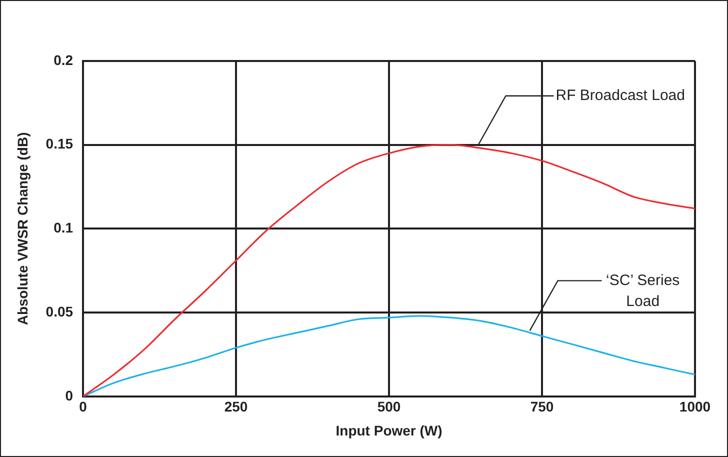 The width and height of the screenshot is (728, 457). What do you see at coordinates (64, 60) in the screenshot?
I see `y-tick-label: 0.2` at bounding box center [64, 60].